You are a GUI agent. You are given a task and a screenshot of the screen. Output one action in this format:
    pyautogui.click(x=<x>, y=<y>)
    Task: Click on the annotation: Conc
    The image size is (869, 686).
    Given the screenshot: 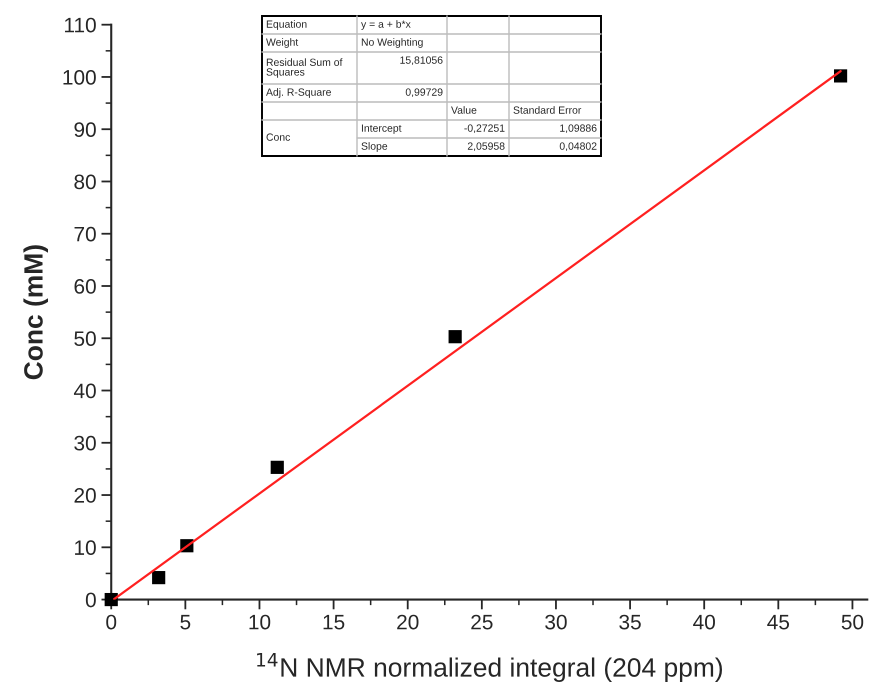 What is the action you would take?
    pyautogui.click(x=278, y=137)
    